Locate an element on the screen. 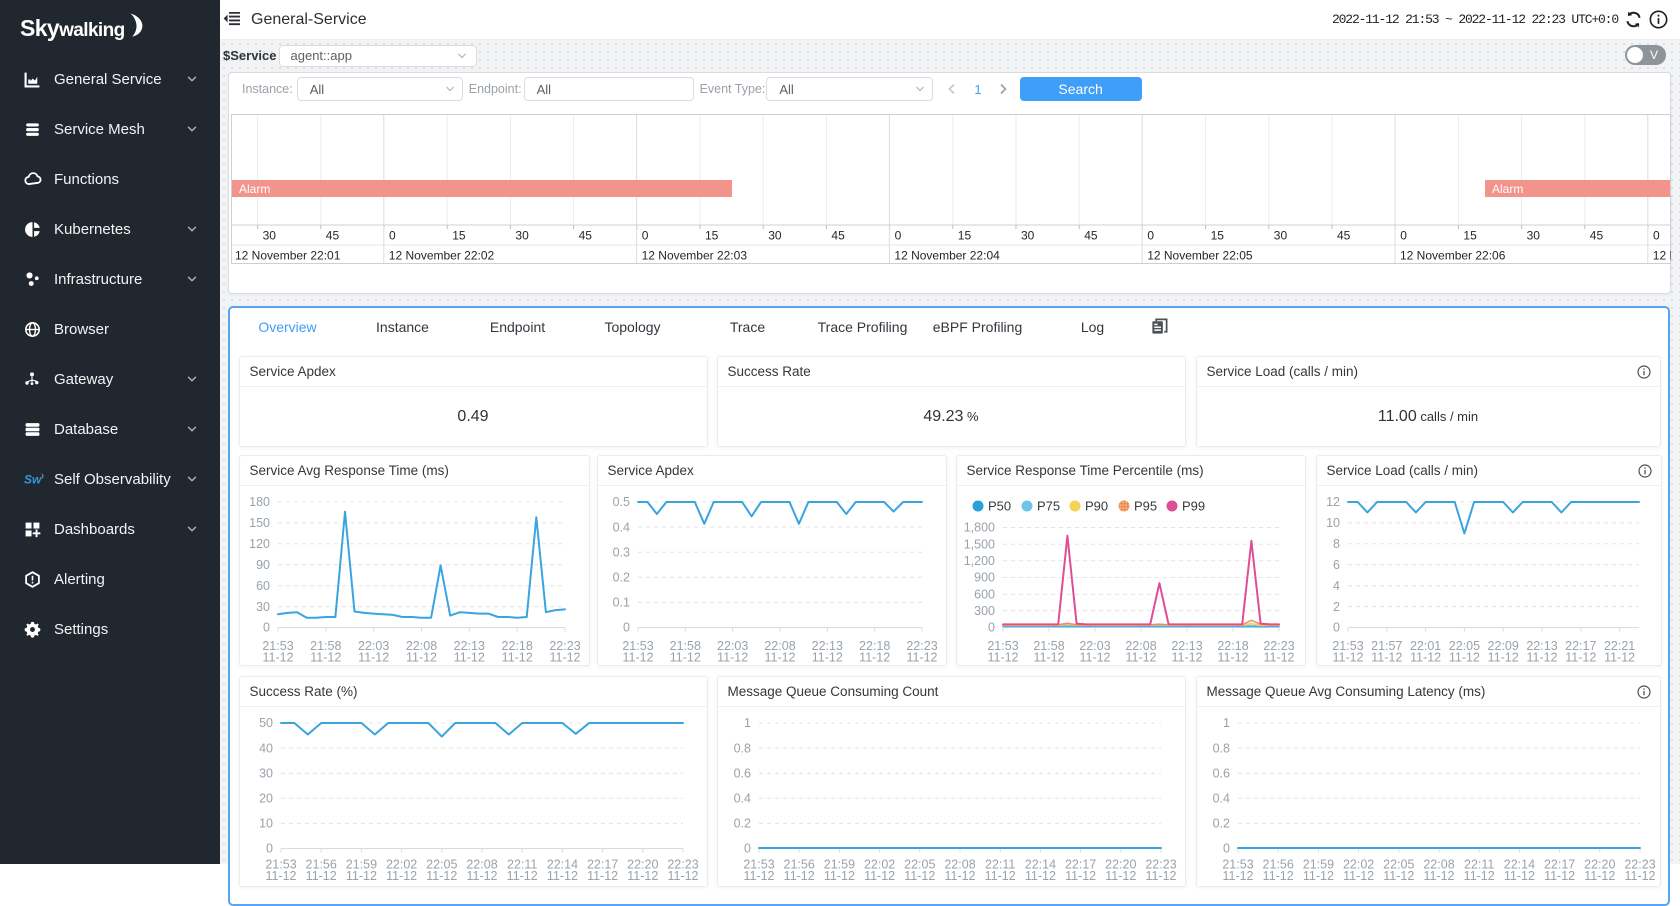 The image size is (1680, 906). svg-text: 22:13 is located at coordinates (468, 646).